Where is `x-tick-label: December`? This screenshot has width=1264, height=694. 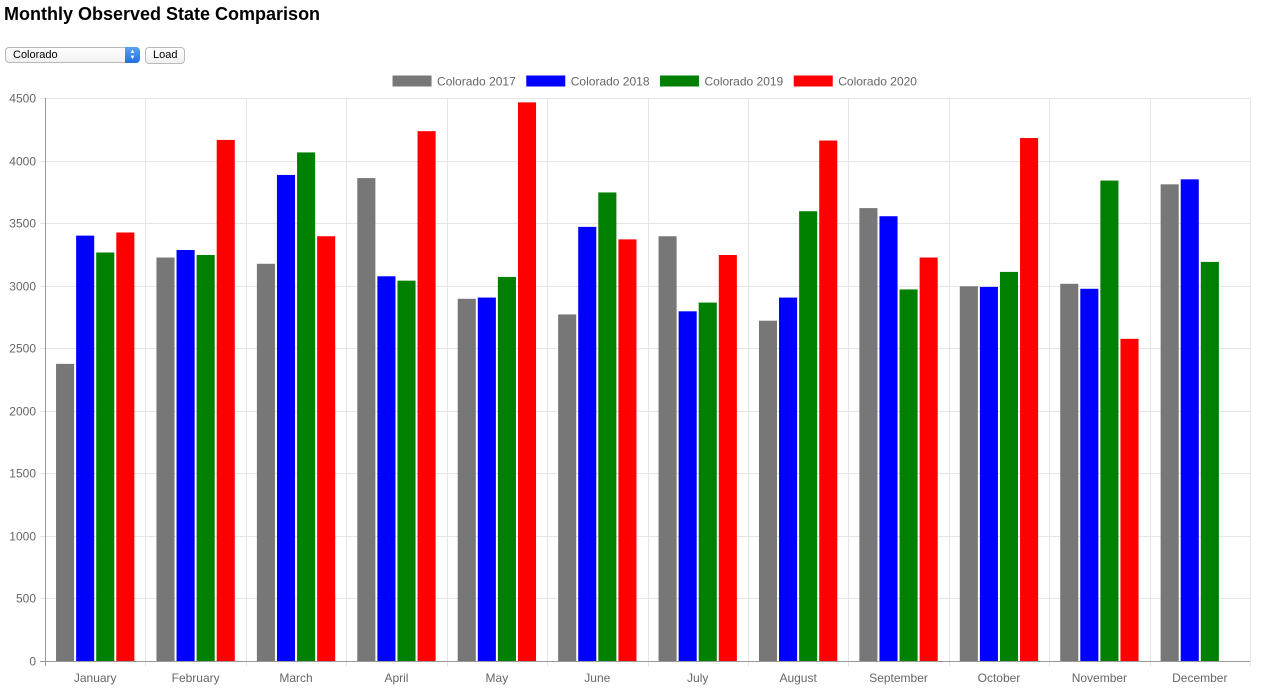 x-tick-label: December is located at coordinates (1199, 678).